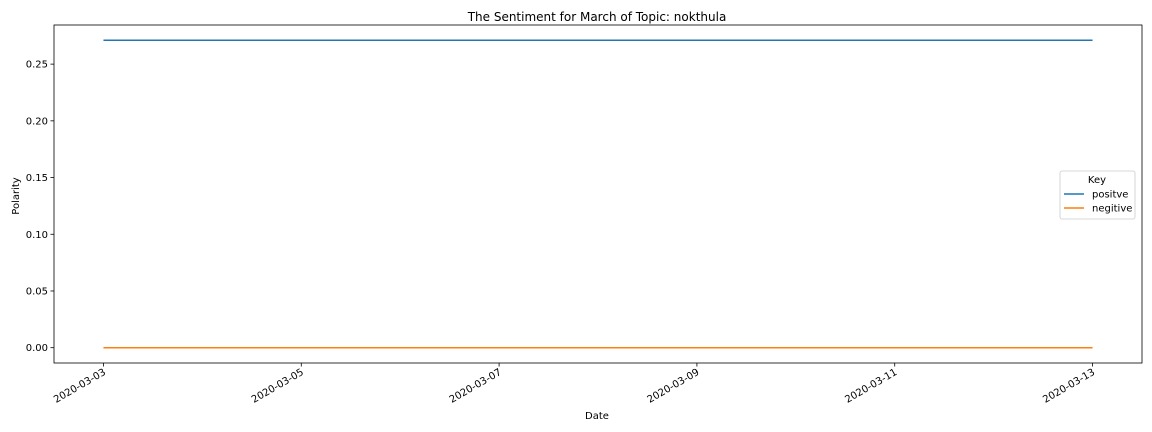 The width and height of the screenshot is (1152, 432). I want to click on legend: Key positve negitive, so click(1097, 195).